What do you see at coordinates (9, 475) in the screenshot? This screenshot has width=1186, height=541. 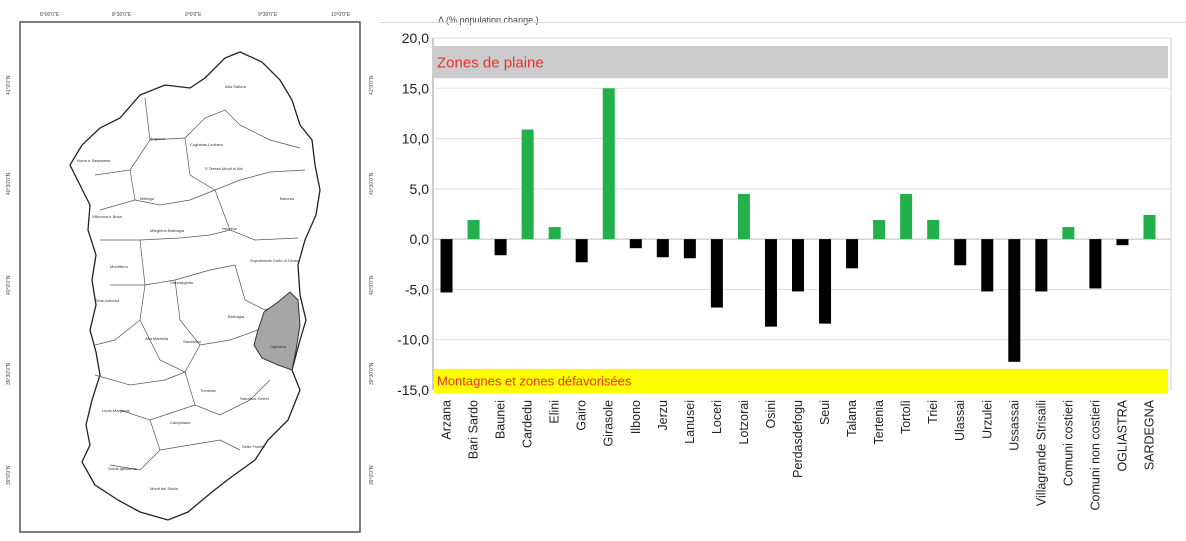 I see `map-left-tick-label: 39°0'0"N` at bounding box center [9, 475].